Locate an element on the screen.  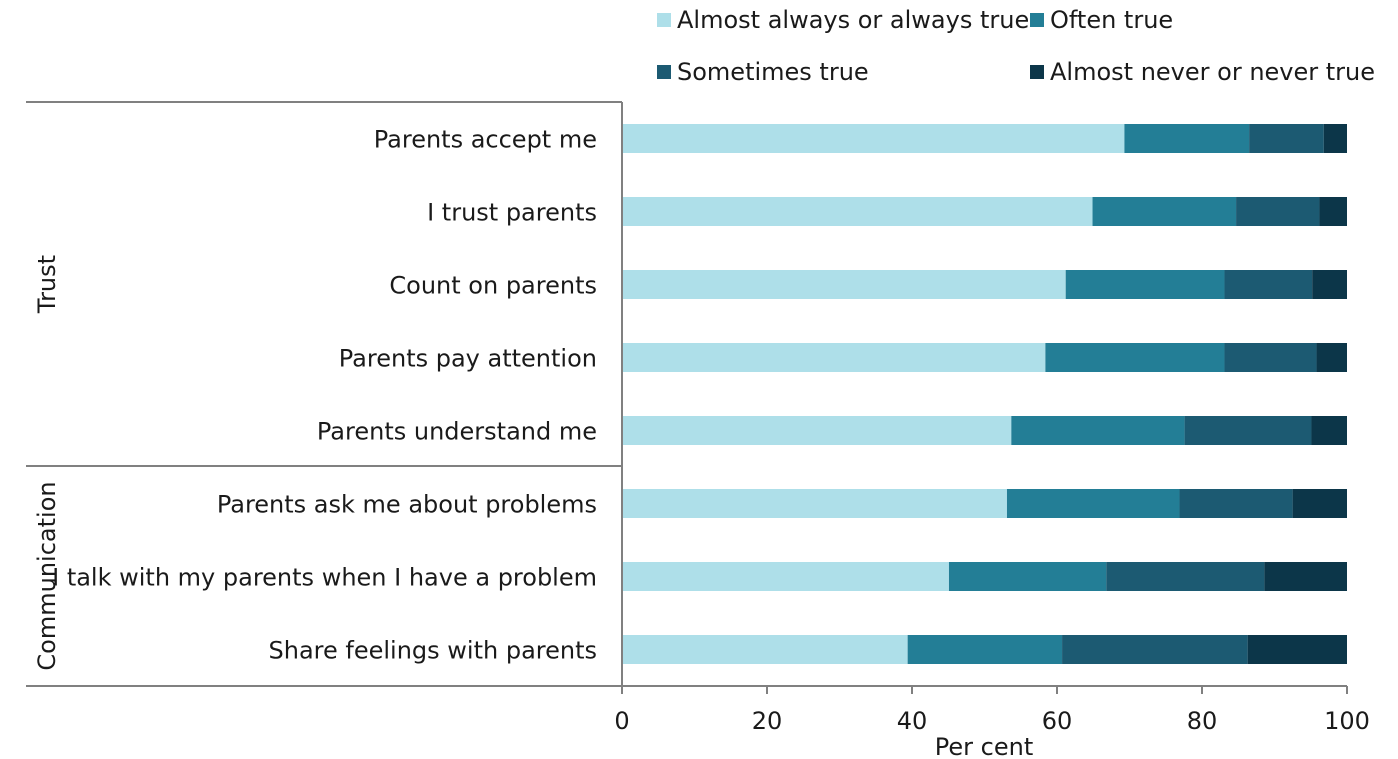
x-tick-label: 60 is located at coordinates (1057, 721).